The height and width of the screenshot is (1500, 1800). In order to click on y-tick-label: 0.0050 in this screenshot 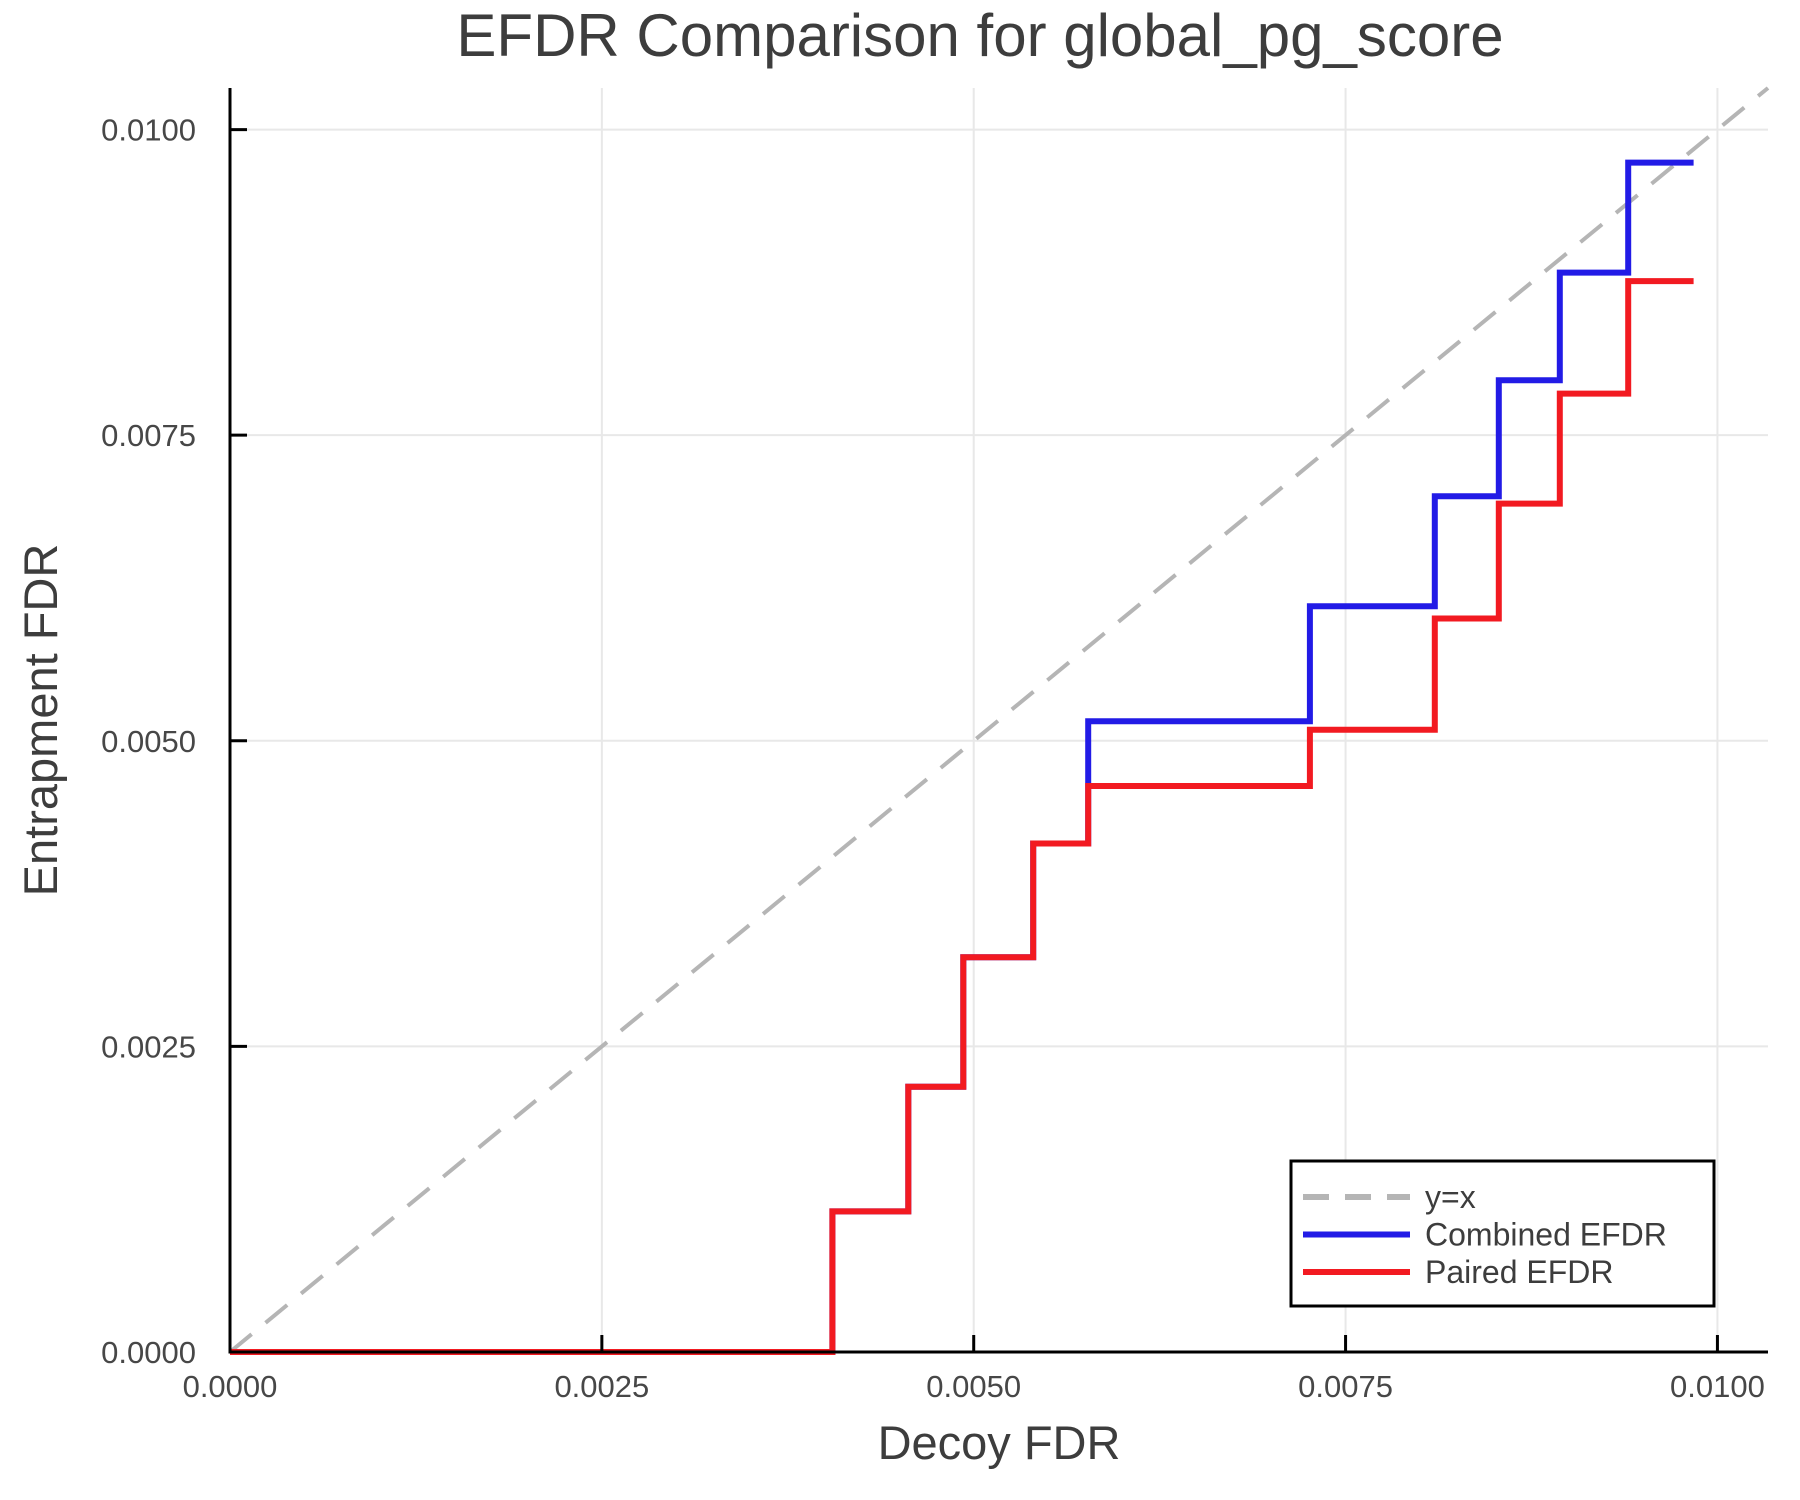, I will do `click(148, 741)`.